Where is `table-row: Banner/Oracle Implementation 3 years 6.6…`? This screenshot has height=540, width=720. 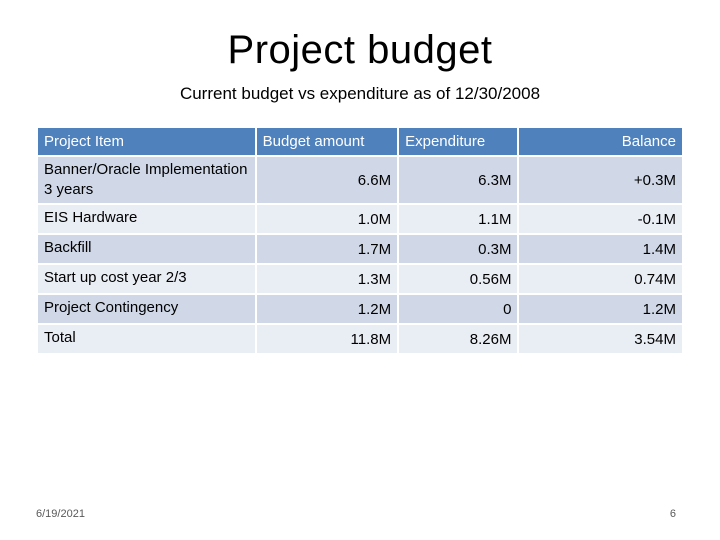
table-row: Banner/Oracle Implementation 3 years 6.6… is located at coordinates (360, 180).